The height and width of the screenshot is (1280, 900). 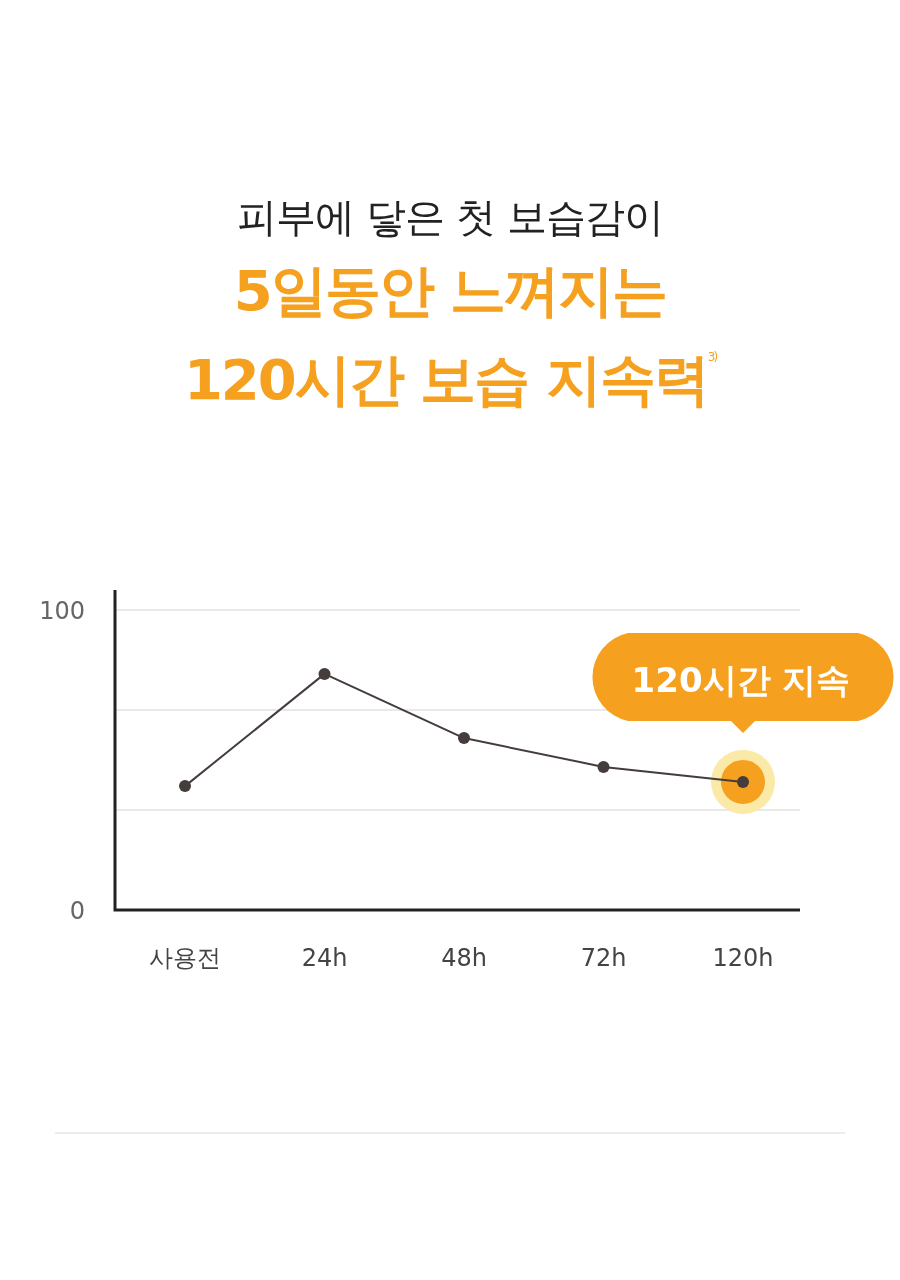 What do you see at coordinates (324, 958) in the screenshot?
I see `x-tick-label: 24h` at bounding box center [324, 958].